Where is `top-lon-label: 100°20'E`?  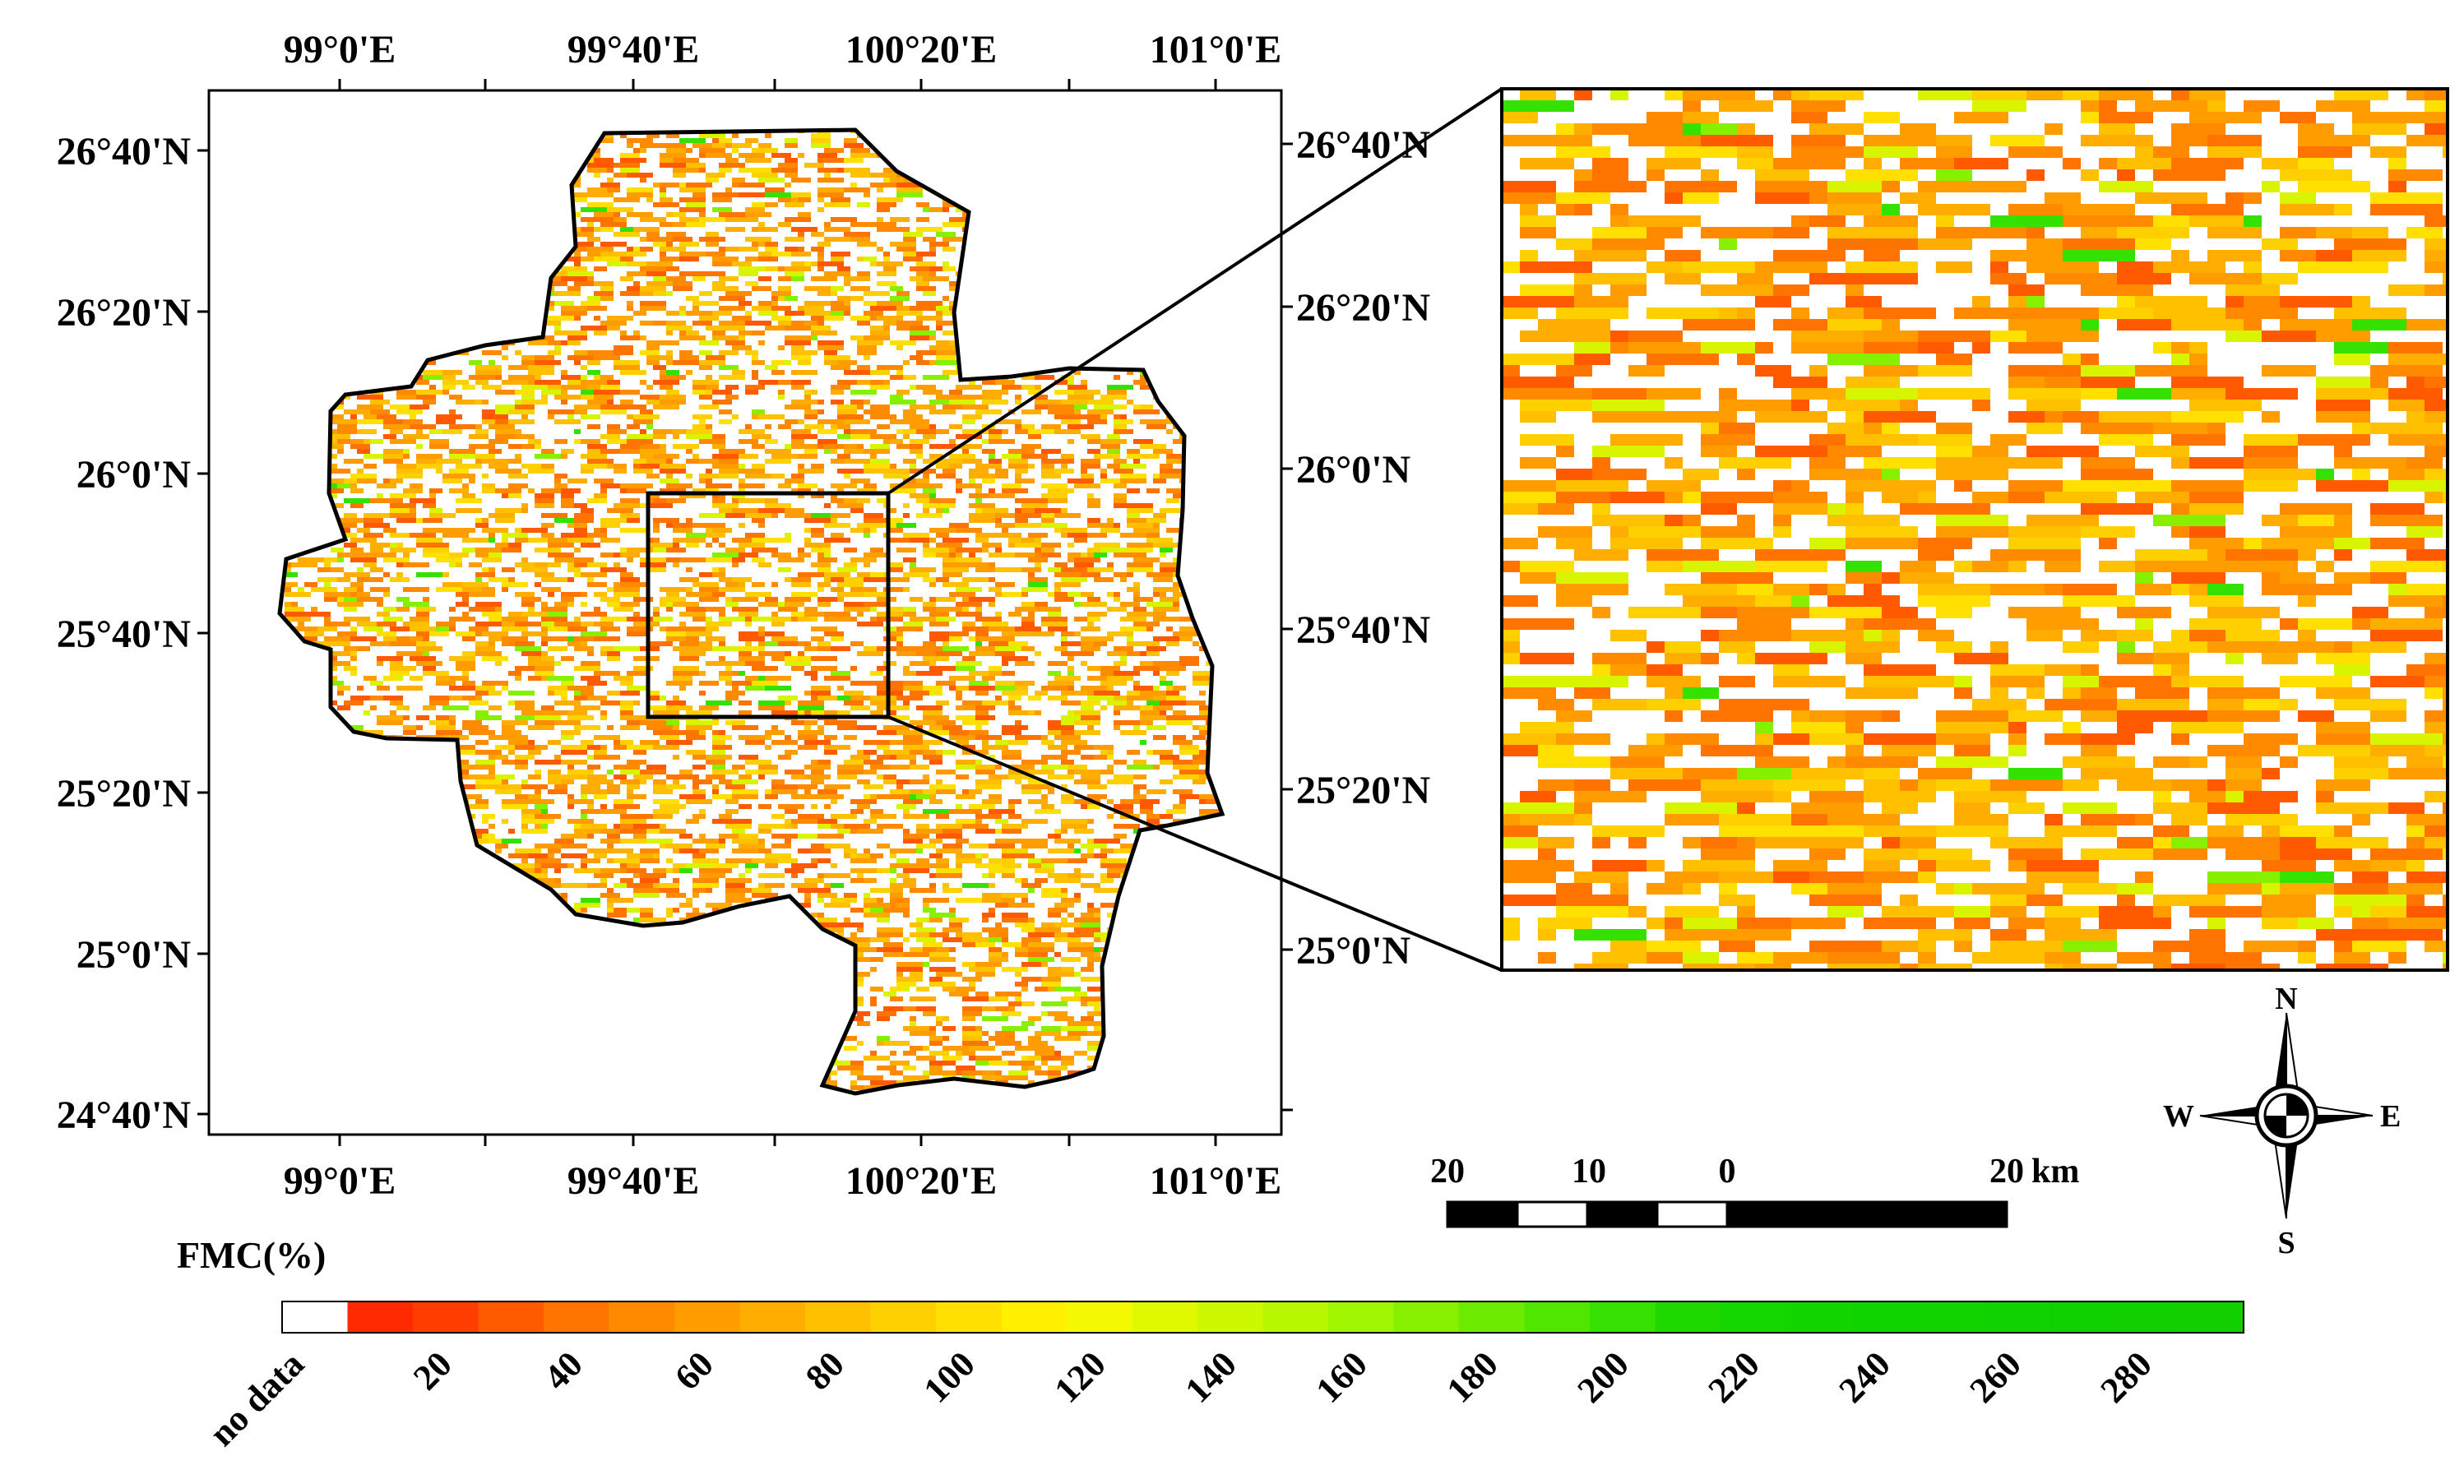
top-lon-label: 100°20'E is located at coordinates (921, 50).